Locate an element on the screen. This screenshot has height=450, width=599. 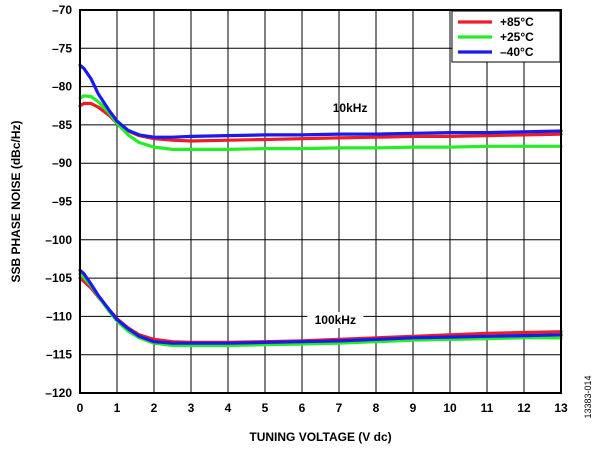
y-tick-label: –110 is located at coordinates (59, 316).